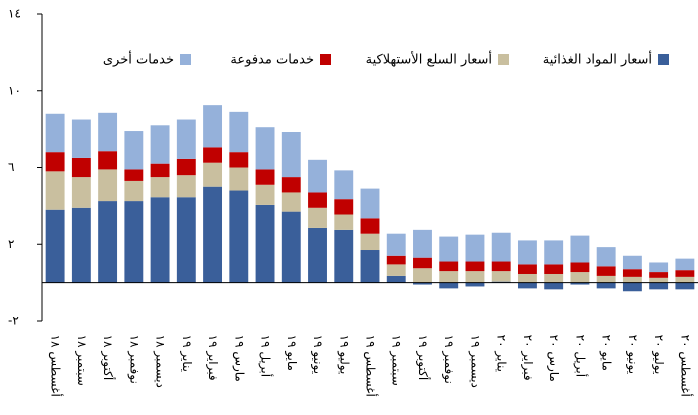 The width and height of the screenshot is (698, 415). I want to click on x-tick-label: سبتمبر ١٩, so click(396, 360).